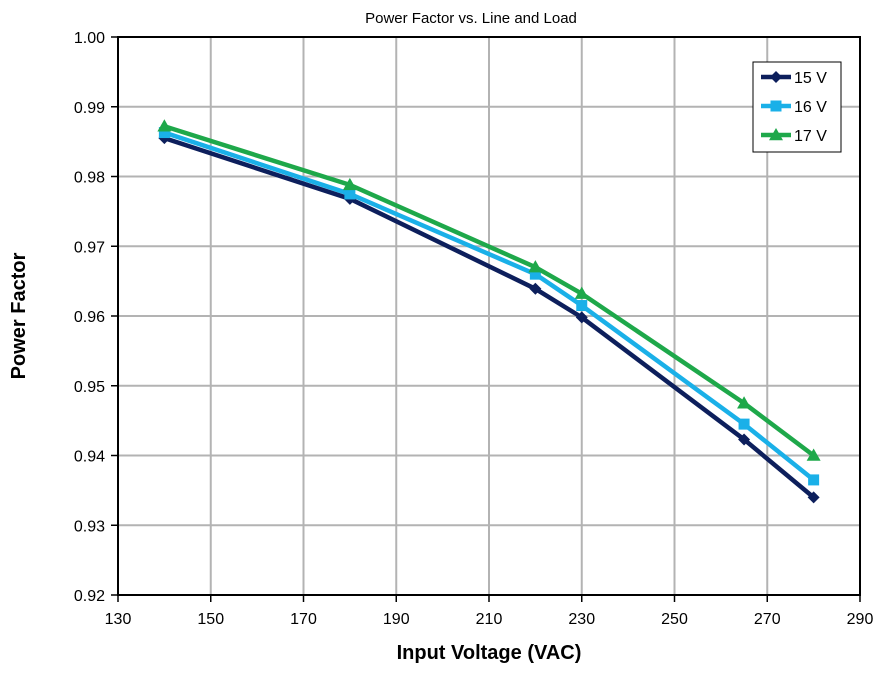  Describe the element at coordinates (89, 178) in the screenshot. I see `y-tick-label: 0.98` at that location.